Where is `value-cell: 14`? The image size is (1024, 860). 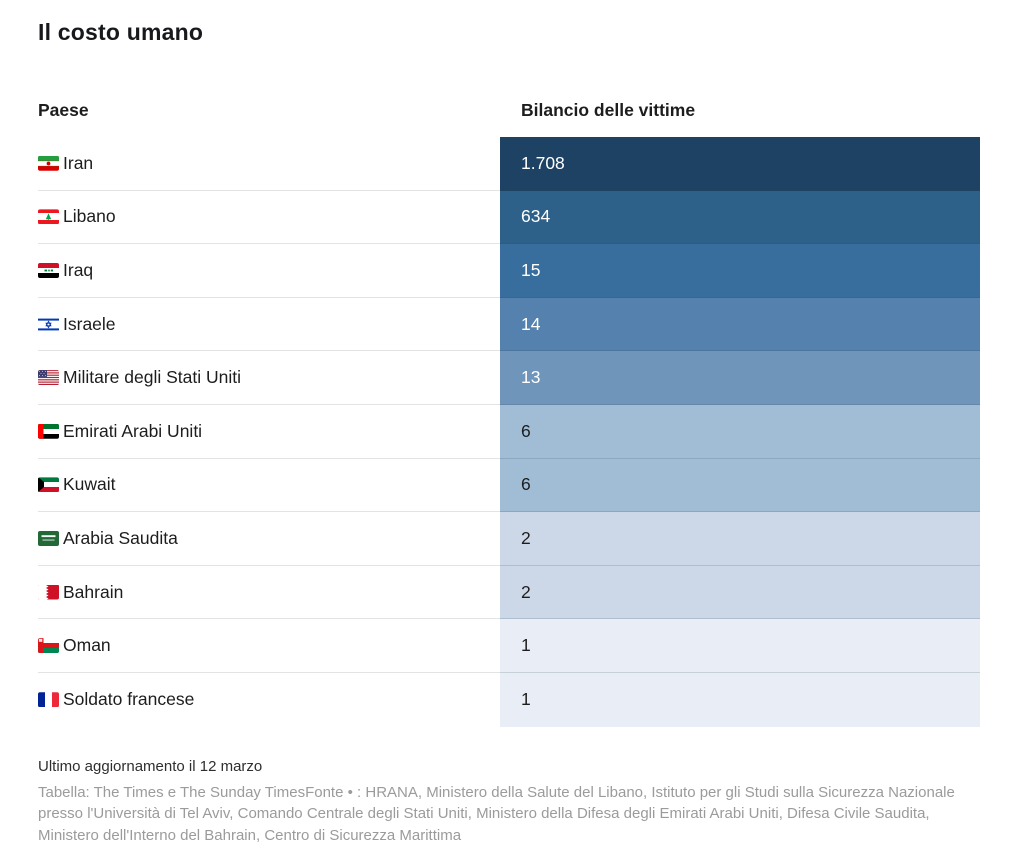 value-cell: 14 is located at coordinates (740, 324).